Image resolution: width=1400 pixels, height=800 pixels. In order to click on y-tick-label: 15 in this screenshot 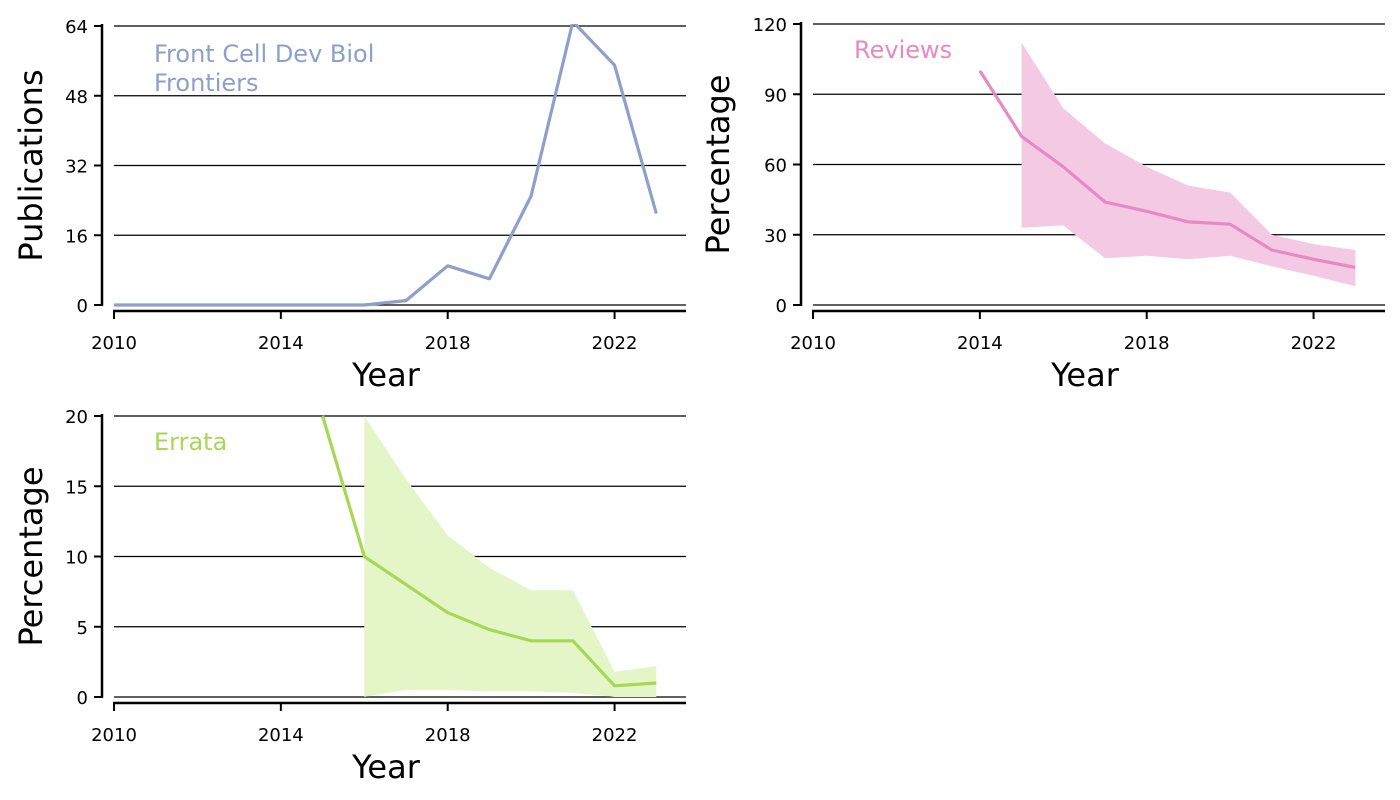, I will do `click(76, 487)`.